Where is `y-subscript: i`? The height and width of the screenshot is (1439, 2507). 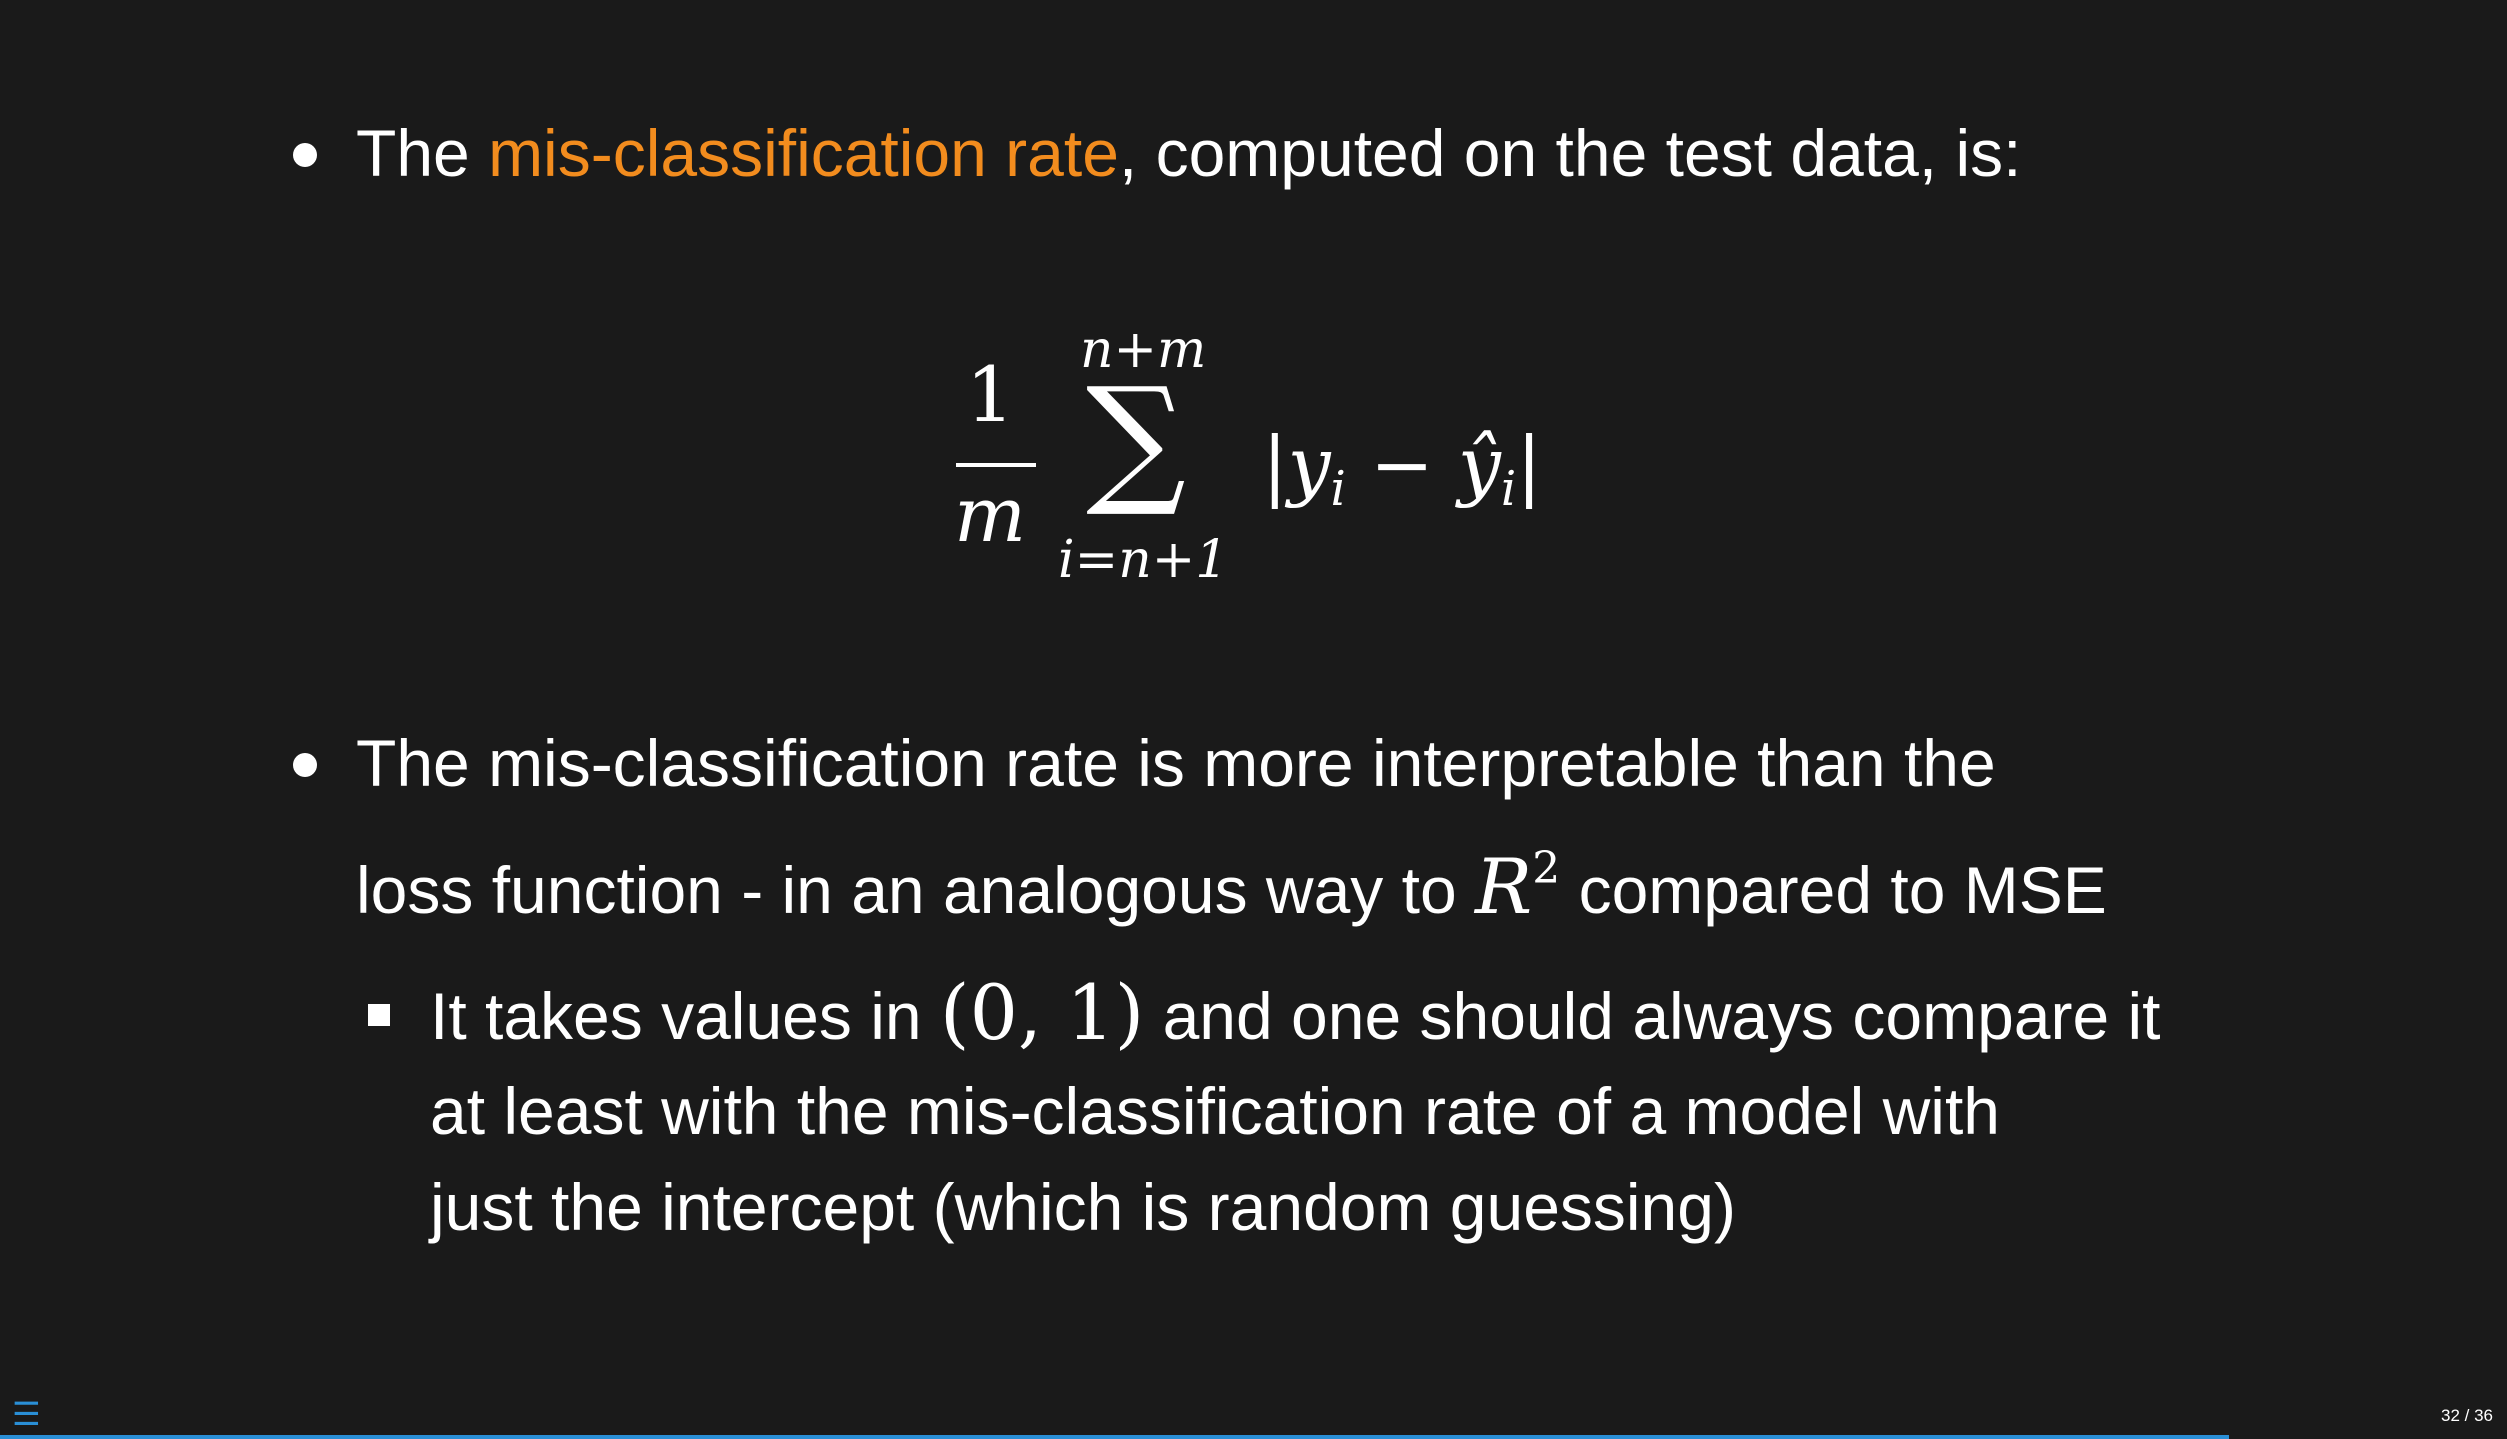 y-subscript: i is located at coordinates (1338, 489).